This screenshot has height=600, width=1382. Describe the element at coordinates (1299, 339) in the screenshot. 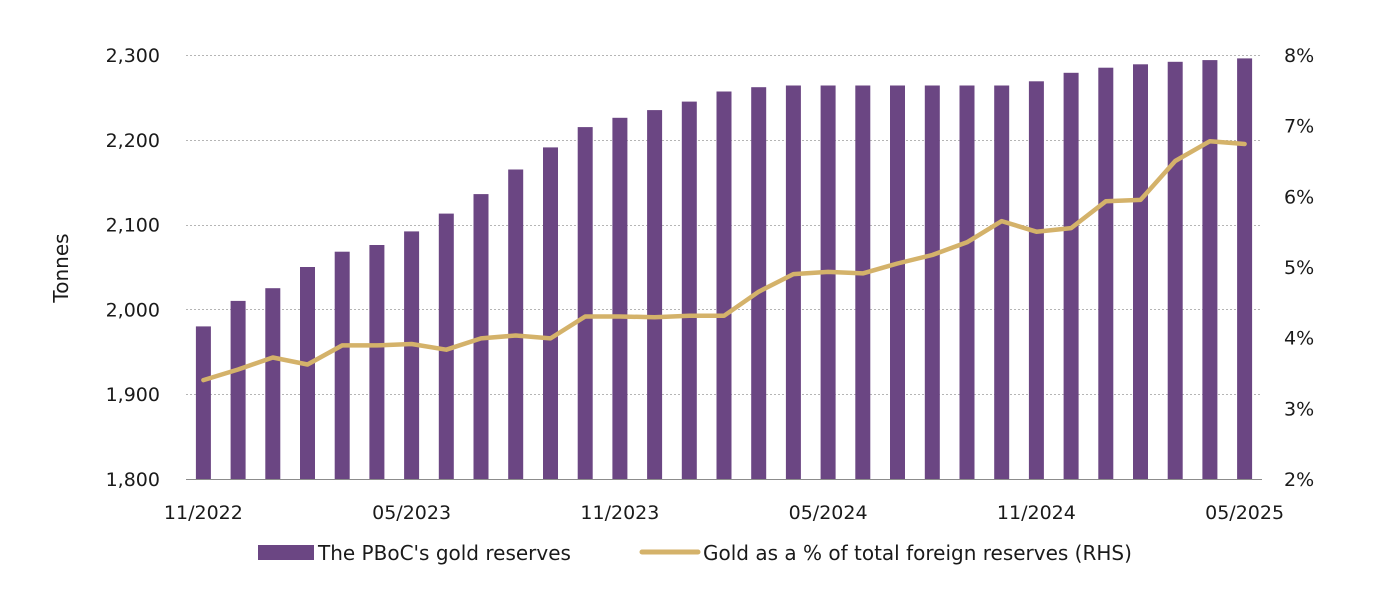

I see `y-right-tick-label: 4%` at that location.